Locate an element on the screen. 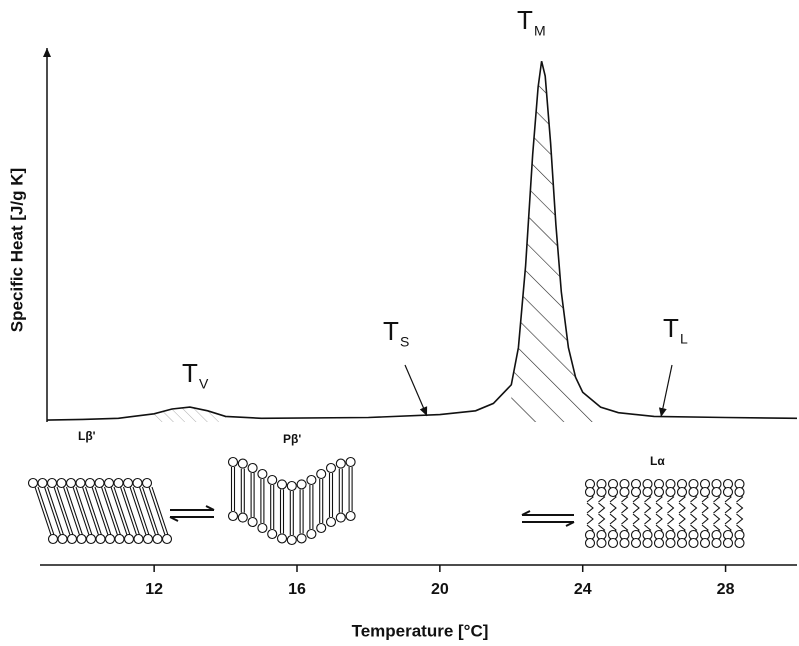 The height and width of the screenshot is (646, 799). y-axis-label: Specific Heat [J/g K] is located at coordinates (16, 250).